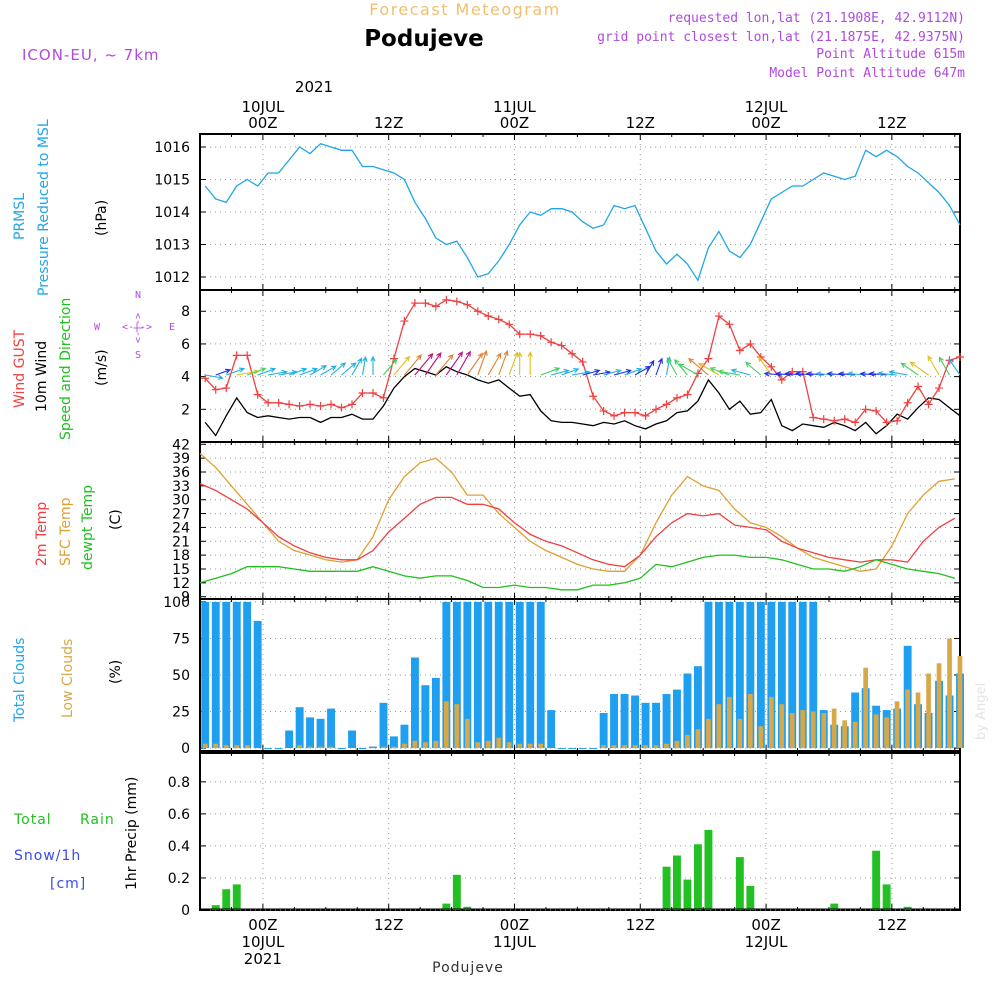  What do you see at coordinates (263, 959) in the screenshot?
I see `bottom-time-label: 2021` at bounding box center [263, 959].